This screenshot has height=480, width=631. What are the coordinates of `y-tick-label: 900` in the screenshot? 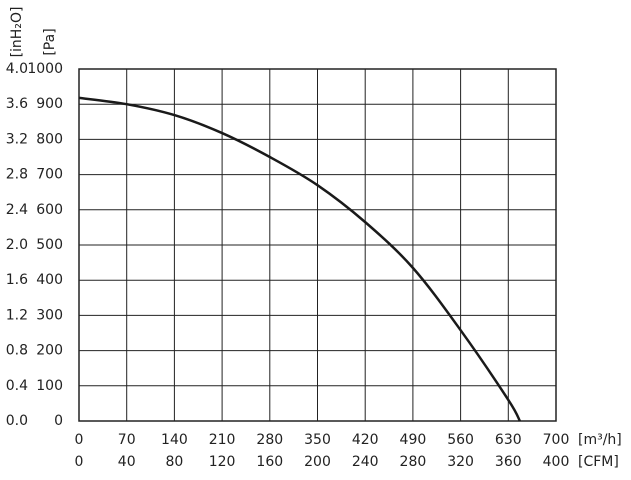 It's located at (49, 104).